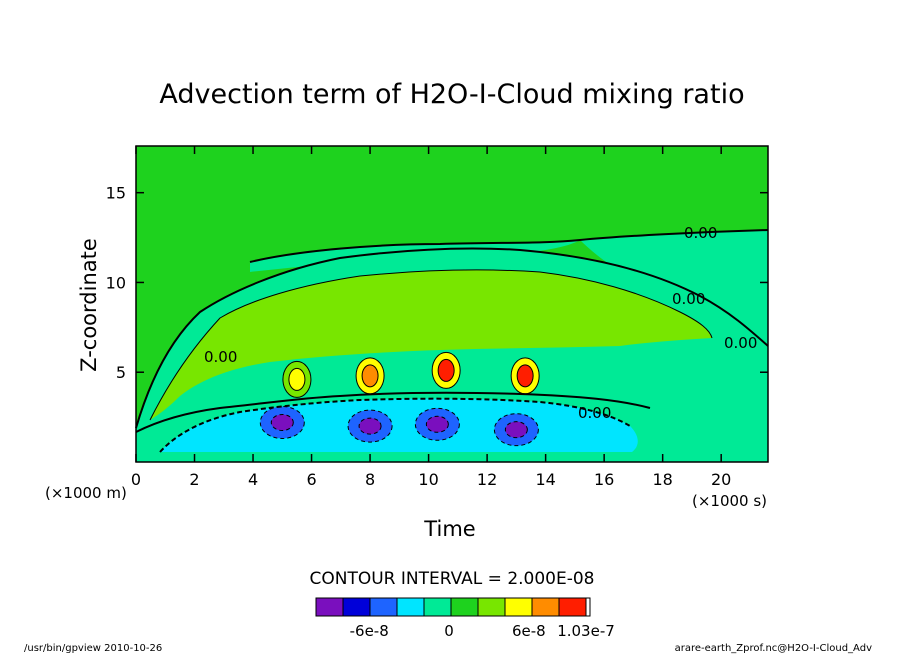  Describe the element at coordinates (194, 479) in the screenshot. I see `x-tick-label: 2` at that location.